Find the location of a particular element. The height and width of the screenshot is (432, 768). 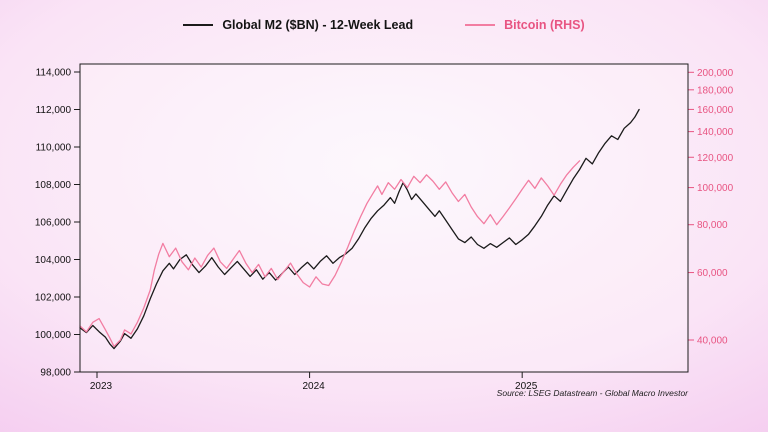

svg-text: 102,000 is located at coordinates (53, 298).